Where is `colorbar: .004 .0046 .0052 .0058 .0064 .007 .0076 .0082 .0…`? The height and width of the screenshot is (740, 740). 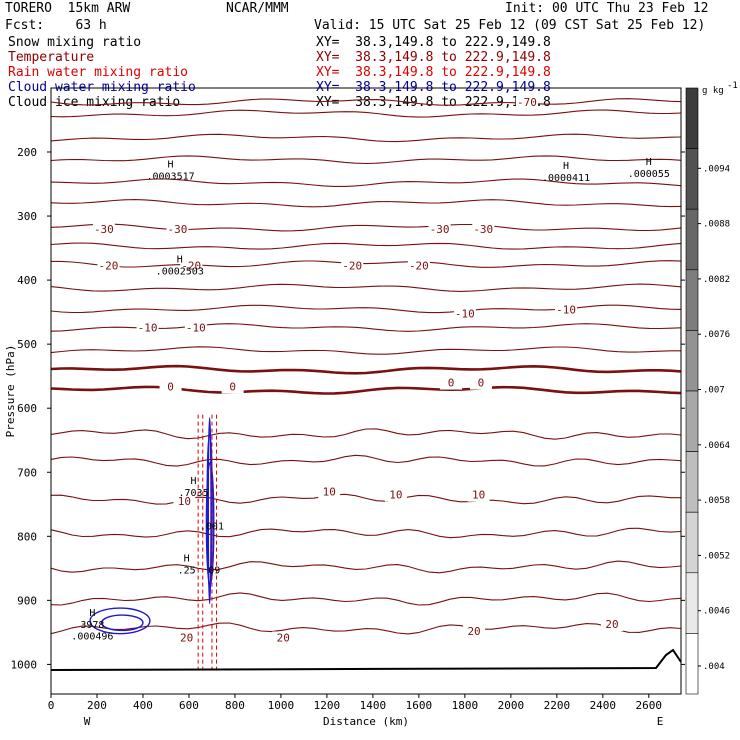
colorbar: .004 .0046 .0052 .0058 .0064 .007 .0076 .0082 .0… is located at coordinates (711, 388).